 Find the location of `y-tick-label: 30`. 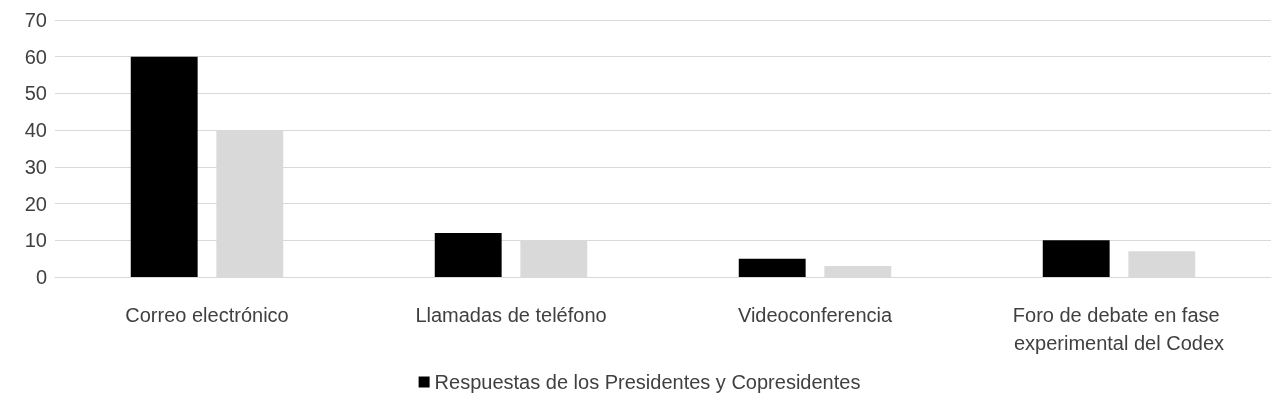

y-tick-label: 30 is located at coordinates (35, 166).